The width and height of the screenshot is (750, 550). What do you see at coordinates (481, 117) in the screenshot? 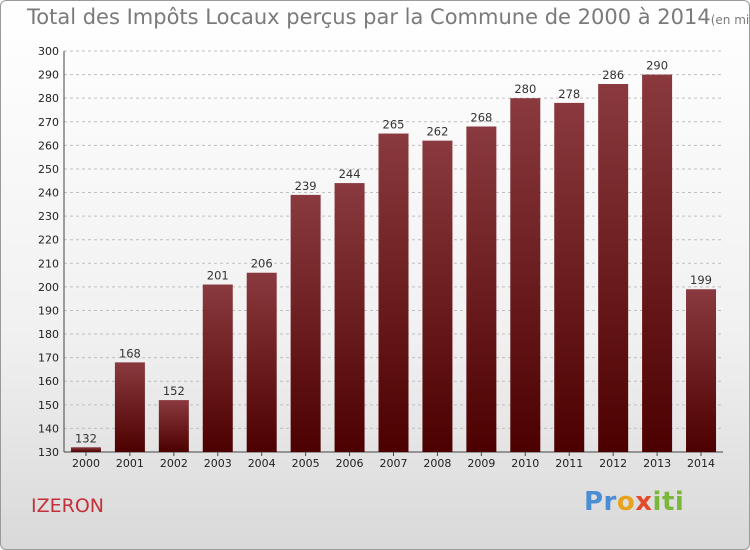
I see `bar-value-label: 268` at bounding box center [481, 117].